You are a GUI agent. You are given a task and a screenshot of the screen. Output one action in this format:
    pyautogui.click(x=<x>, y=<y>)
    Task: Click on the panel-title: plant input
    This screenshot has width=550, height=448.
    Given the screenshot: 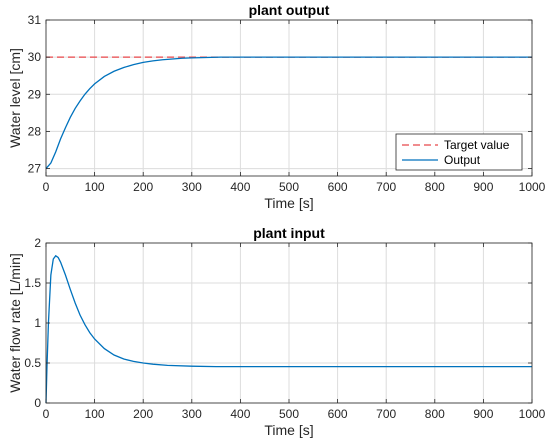 What is the action you would take?
    pyautogui.click(x=289, y=233)
    